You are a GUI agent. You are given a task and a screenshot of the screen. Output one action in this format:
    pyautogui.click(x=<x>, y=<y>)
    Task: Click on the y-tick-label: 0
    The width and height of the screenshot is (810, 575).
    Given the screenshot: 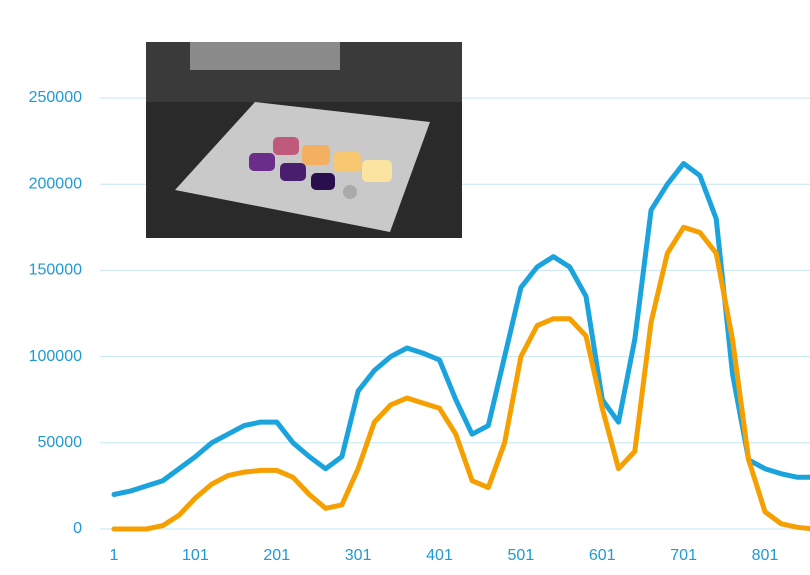 What is the action you would take?
    pyautogui.click(x=77, y=528)
    